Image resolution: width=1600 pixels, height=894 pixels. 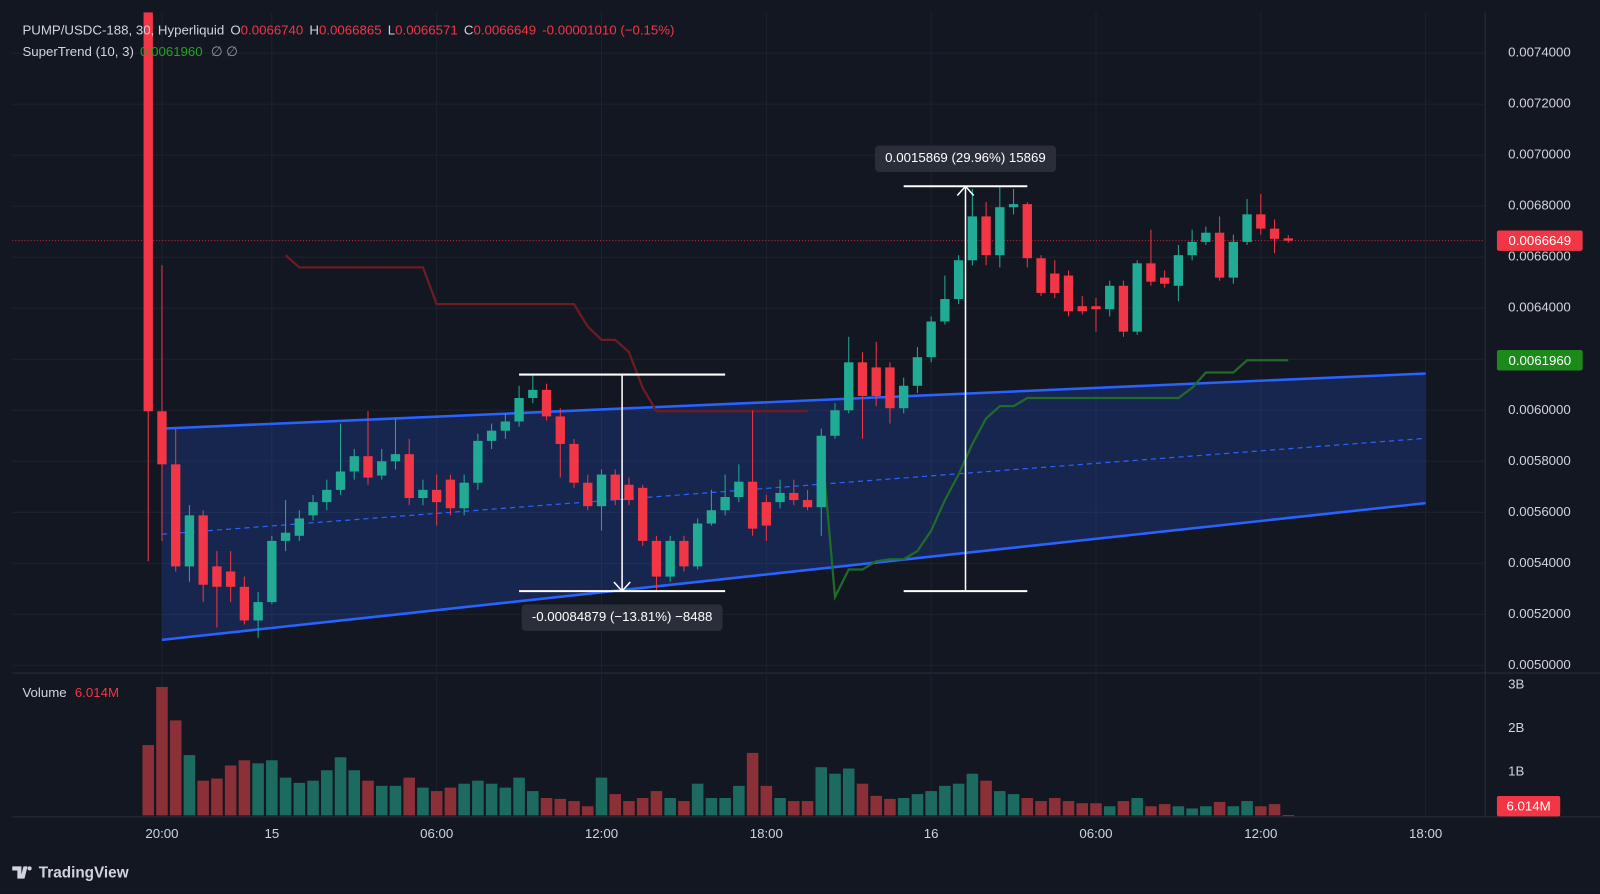 What do you see at coordinates (1516, 684) in the screenshot?
I see `volume-tick-label: 3B` at bounding box center [1516, 684].